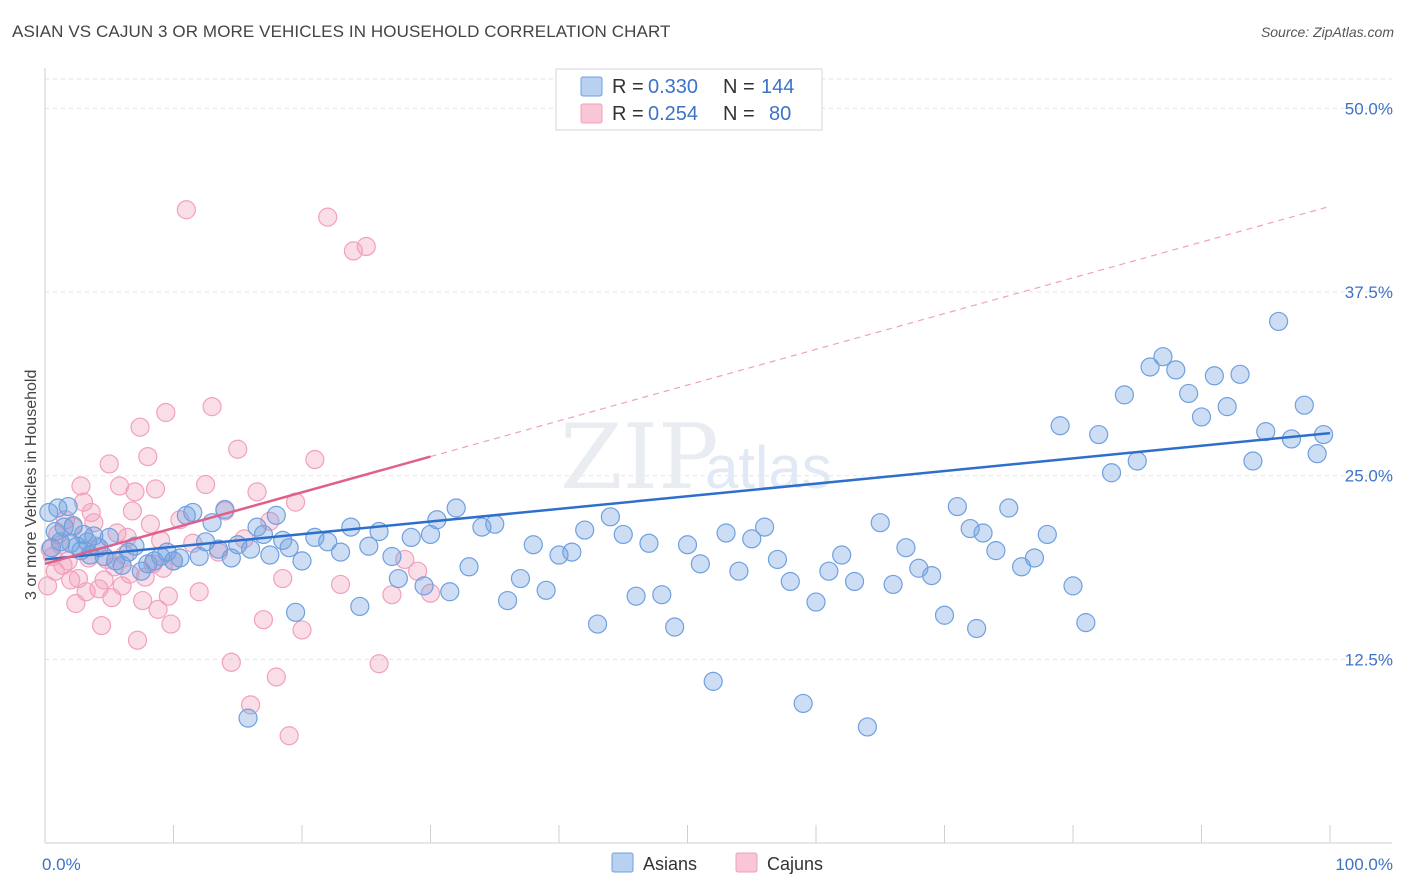 Image resolution: width=1406 pixels, height=892 pixels. I want to click on watermark-atlas: atlas, so click(768, 467).